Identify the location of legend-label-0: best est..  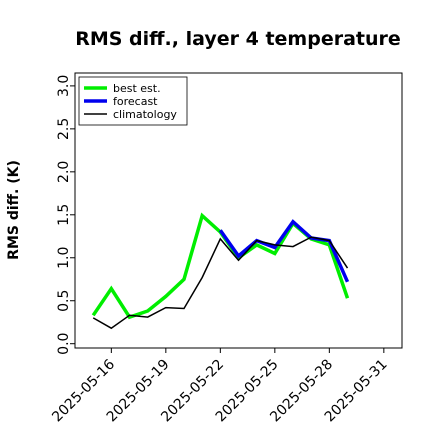
(137, 88).